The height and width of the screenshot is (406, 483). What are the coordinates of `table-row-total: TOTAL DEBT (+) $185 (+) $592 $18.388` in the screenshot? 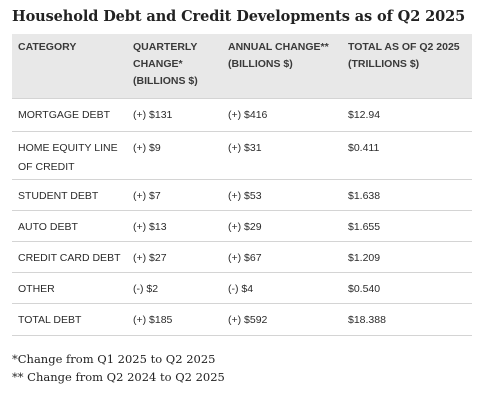 It's located at (242, 319).